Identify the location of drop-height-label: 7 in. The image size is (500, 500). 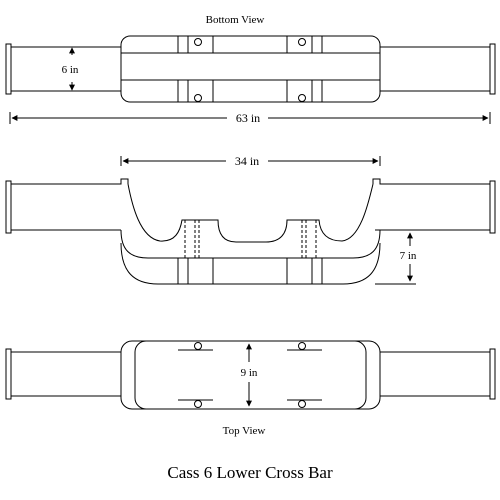
(408, 256).